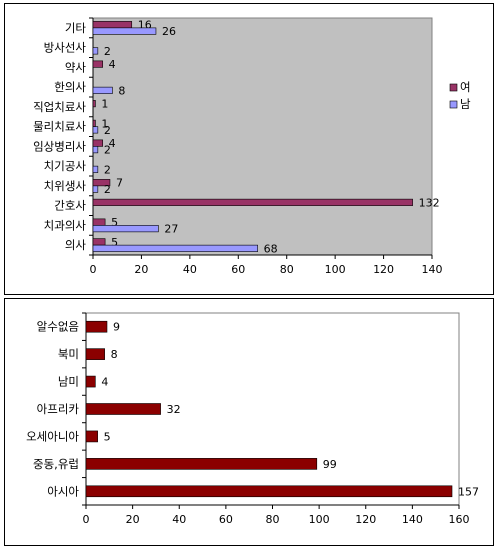 The height and width of the screenshot is (549, 498). Describe the element at coordinates (65, 186) in the screenshot. I see `category-label: 치위생사` at that location.